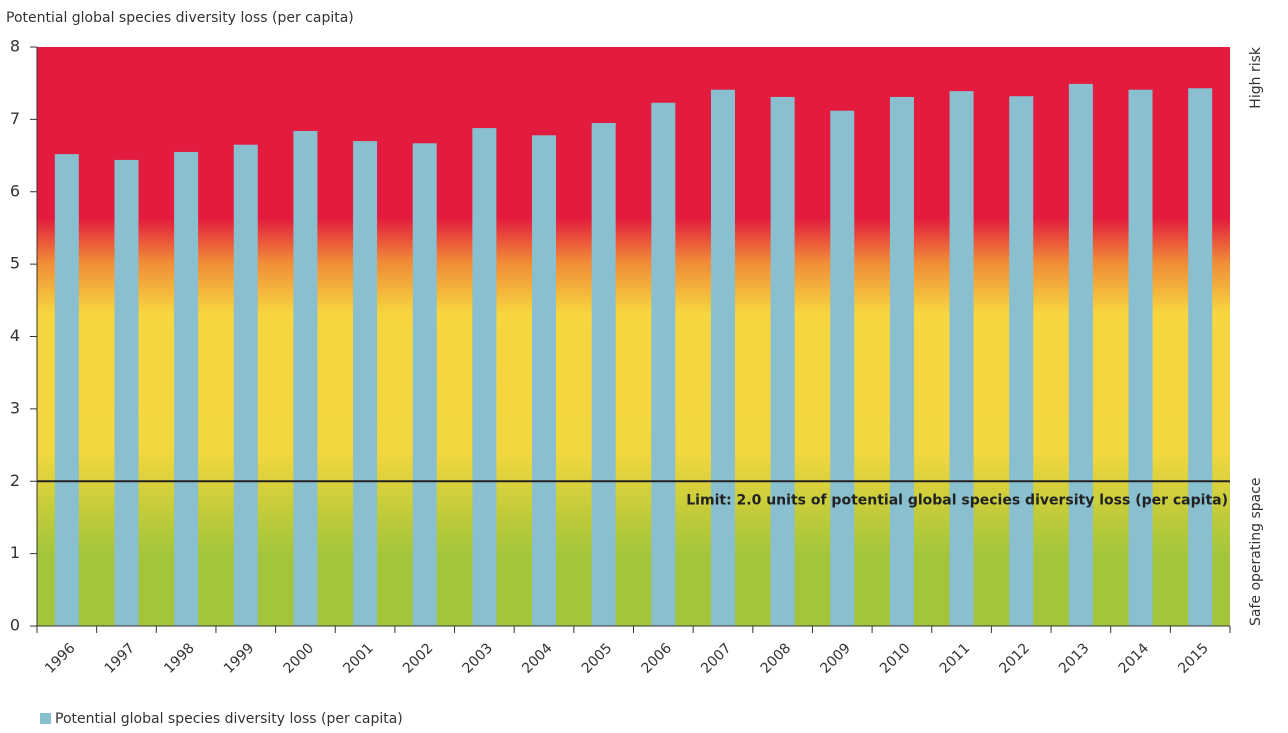 Image resolution: width=1288 pixels, height=733 pixels. I want to click on y-tick-label: 3, so click(15, 407).